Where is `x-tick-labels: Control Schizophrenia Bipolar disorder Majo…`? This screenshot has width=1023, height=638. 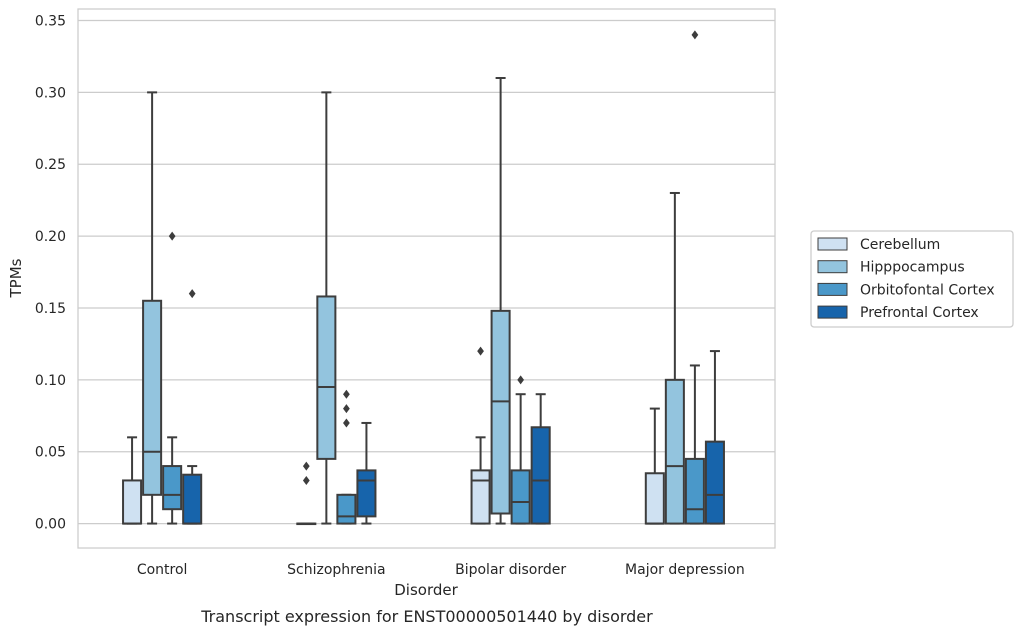 x-tick-labels: Control Schizophrenia Bipolar disorder Majo… is located at coordinates (441, 570).